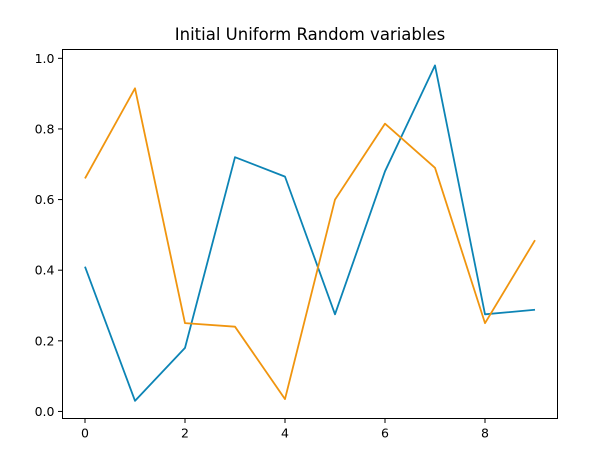 The image size is (600, 453). What do you see at coordinates (45, 128) in the screenshot?
I see `y-tick-label: 0.8` at bounding box center [45, 128].